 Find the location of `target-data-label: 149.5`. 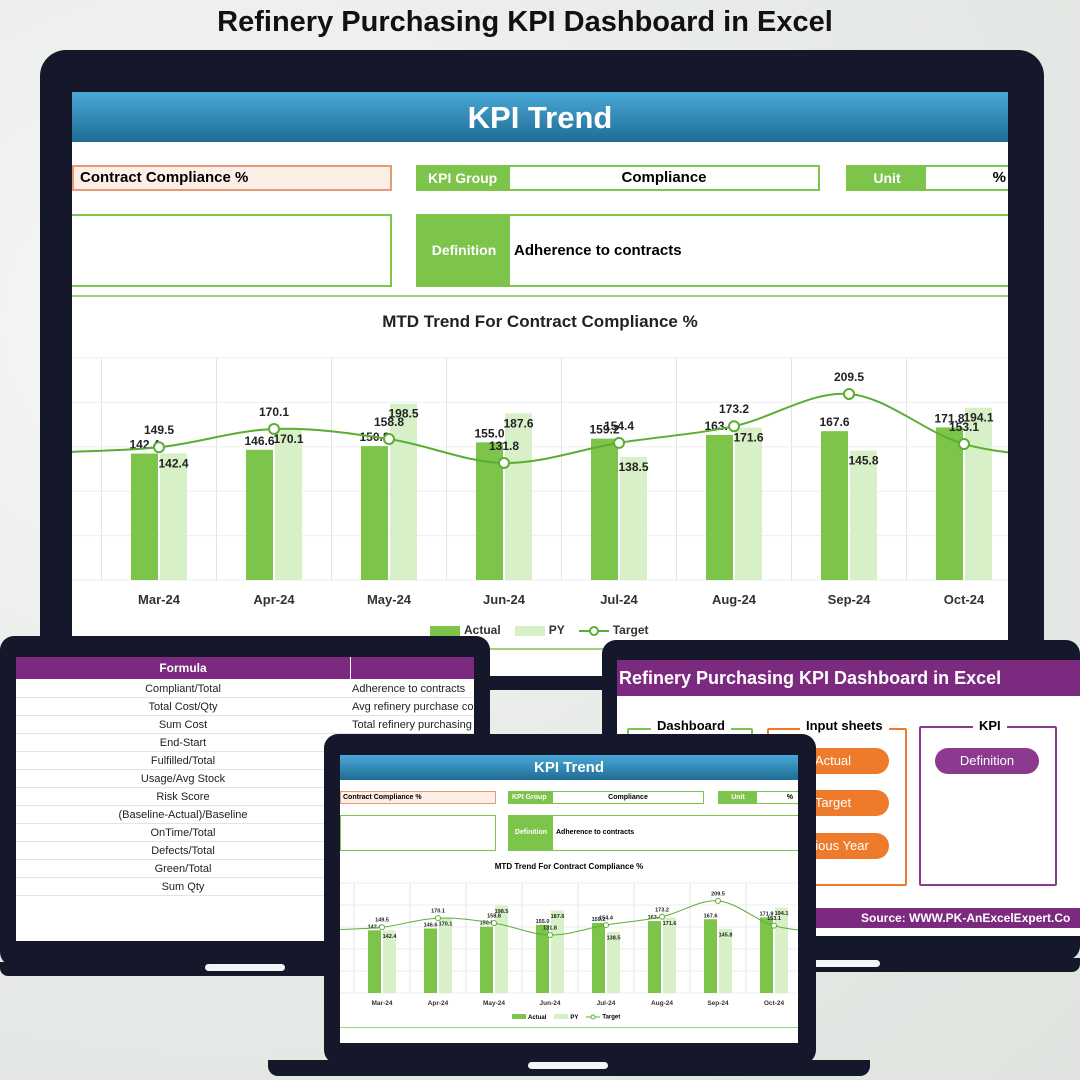

target-data-label: 149.5 is located at coordinates (382, 921).